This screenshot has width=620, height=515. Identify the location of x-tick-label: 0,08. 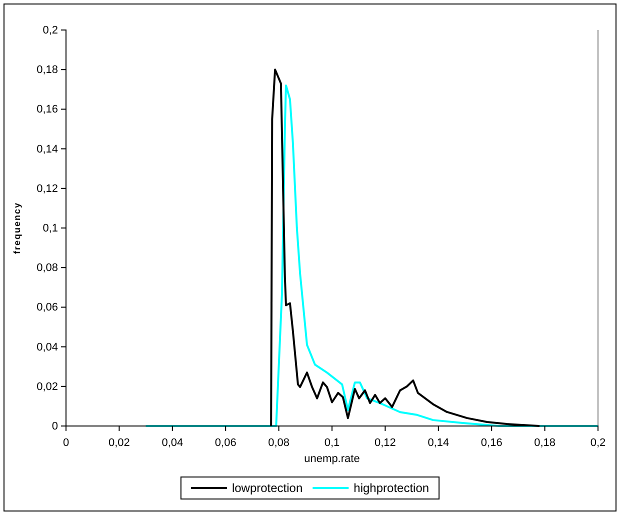
(279, 443).